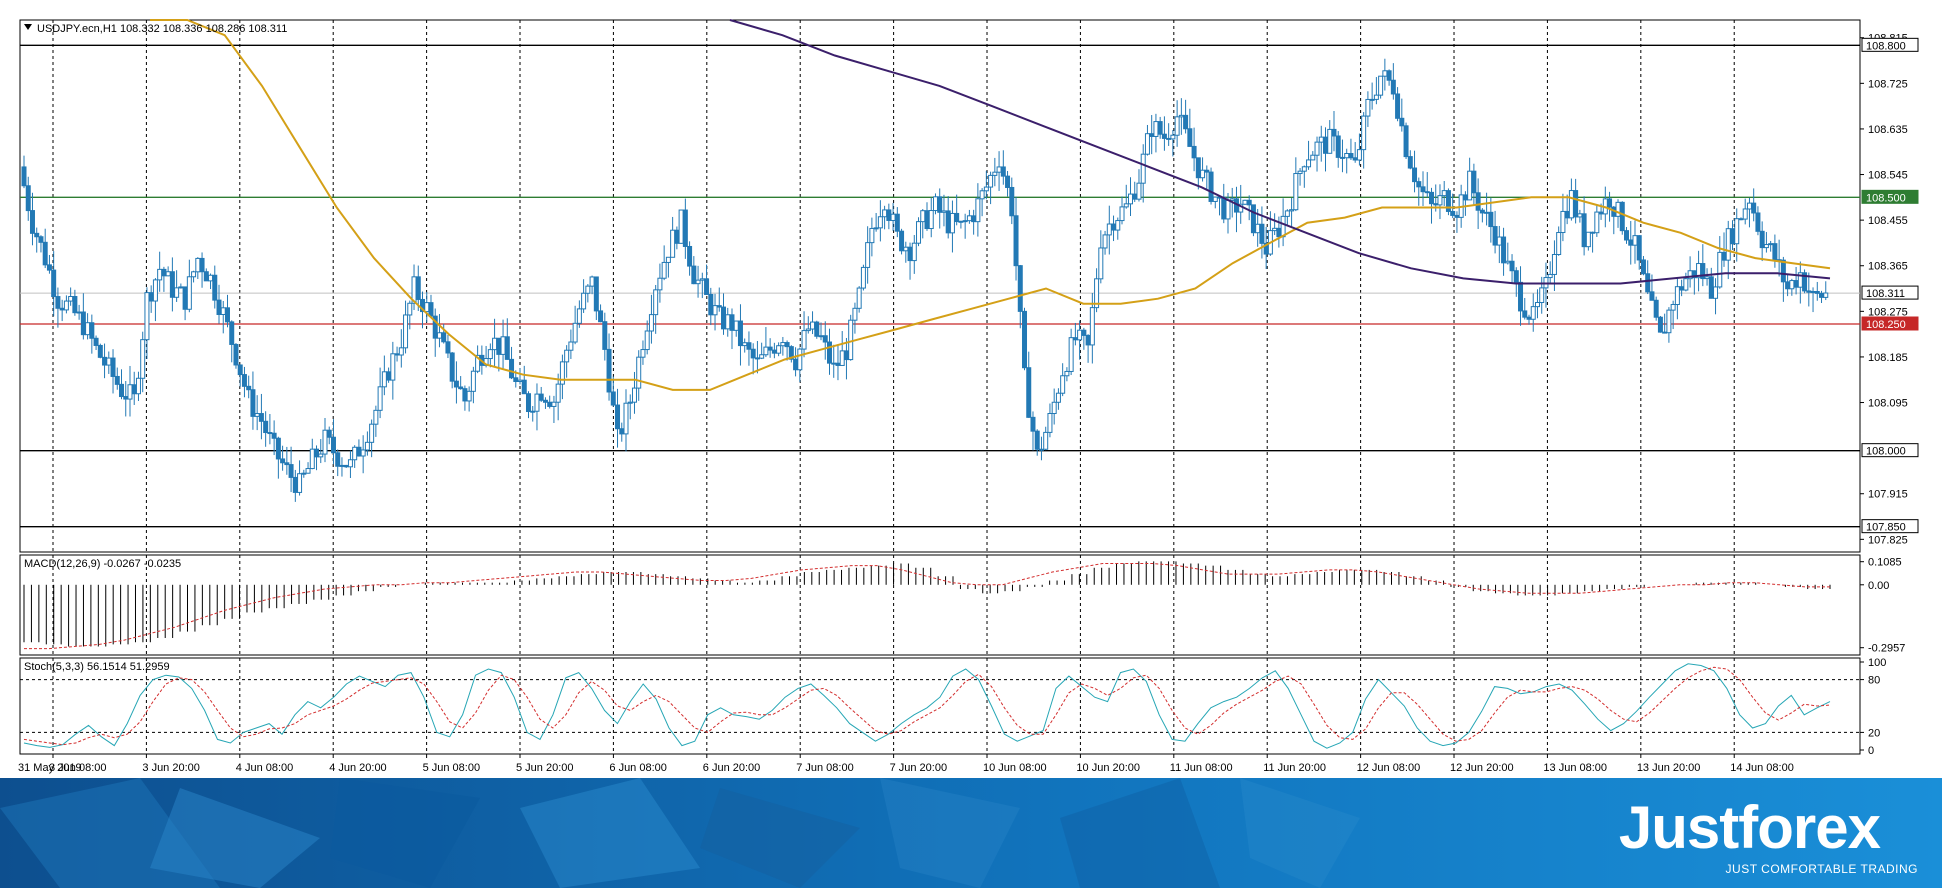 Image resolution: width=1942 pixels, height=888 pixels. I want to click on price-tick-label: 108.725, so click(1888, 84).